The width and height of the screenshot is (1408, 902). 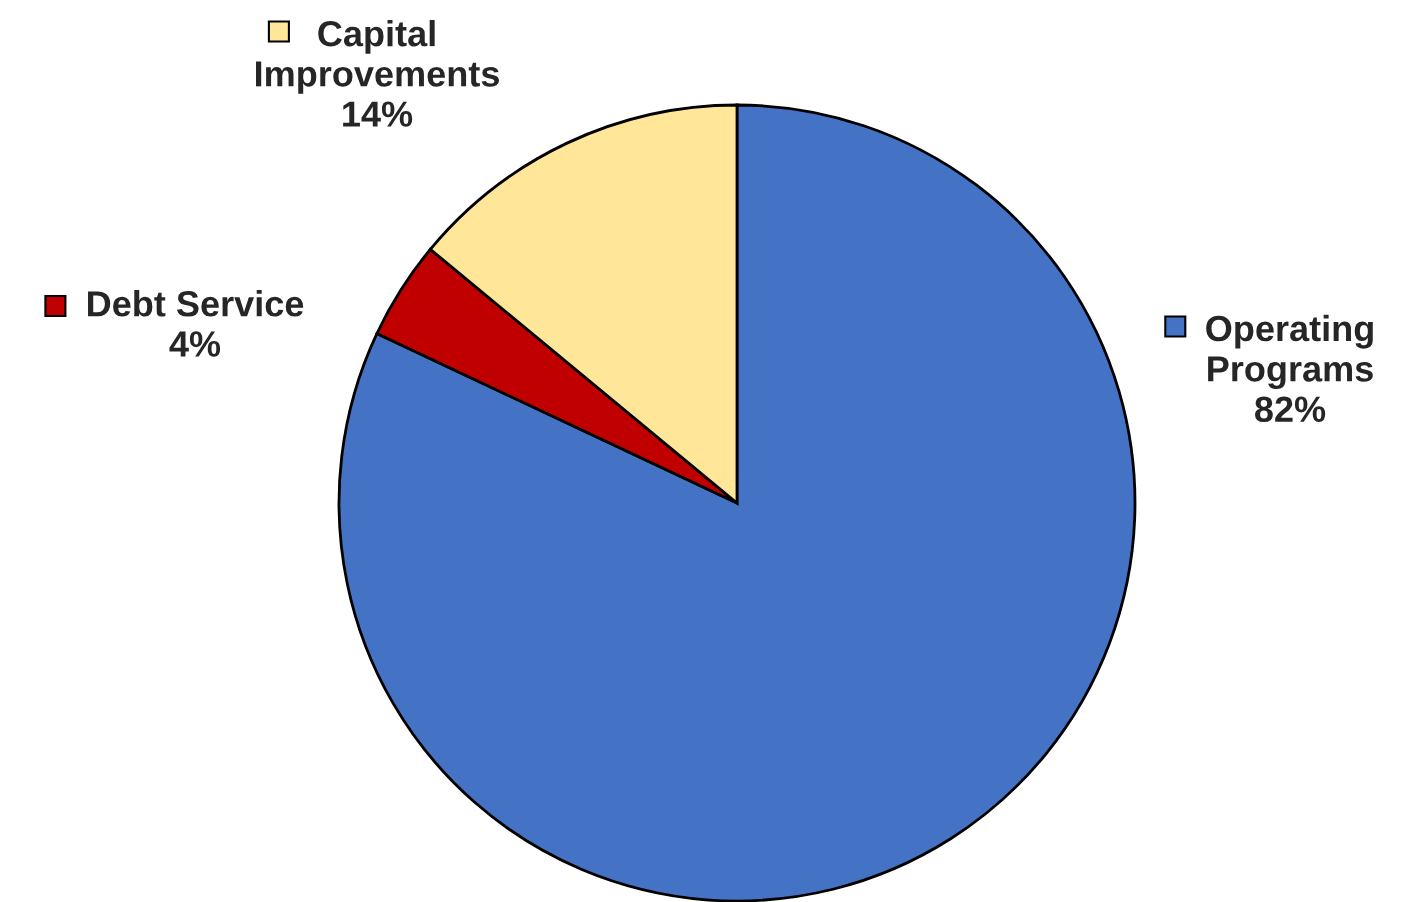 What do you see at coordinates (378, 114) in the screenshot?
I see `data-label: 14%` at bounding box center [378, 114].